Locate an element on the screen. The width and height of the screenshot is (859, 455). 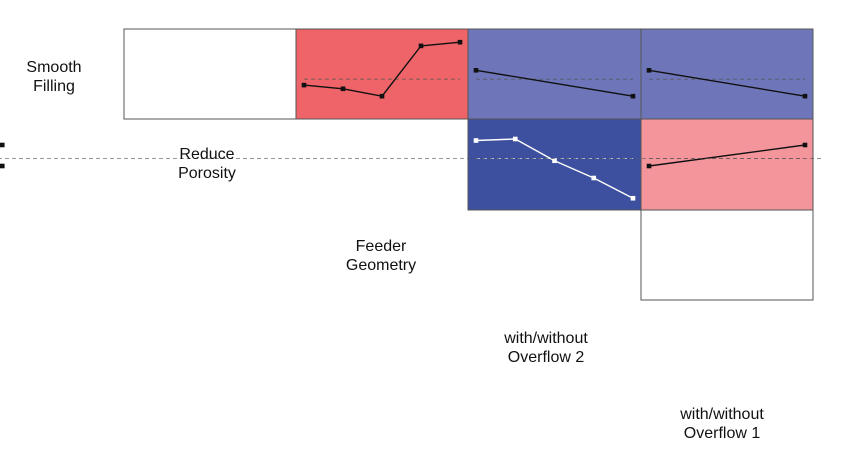
factor-label-line: Smooth is located at coordinates (54, 67).